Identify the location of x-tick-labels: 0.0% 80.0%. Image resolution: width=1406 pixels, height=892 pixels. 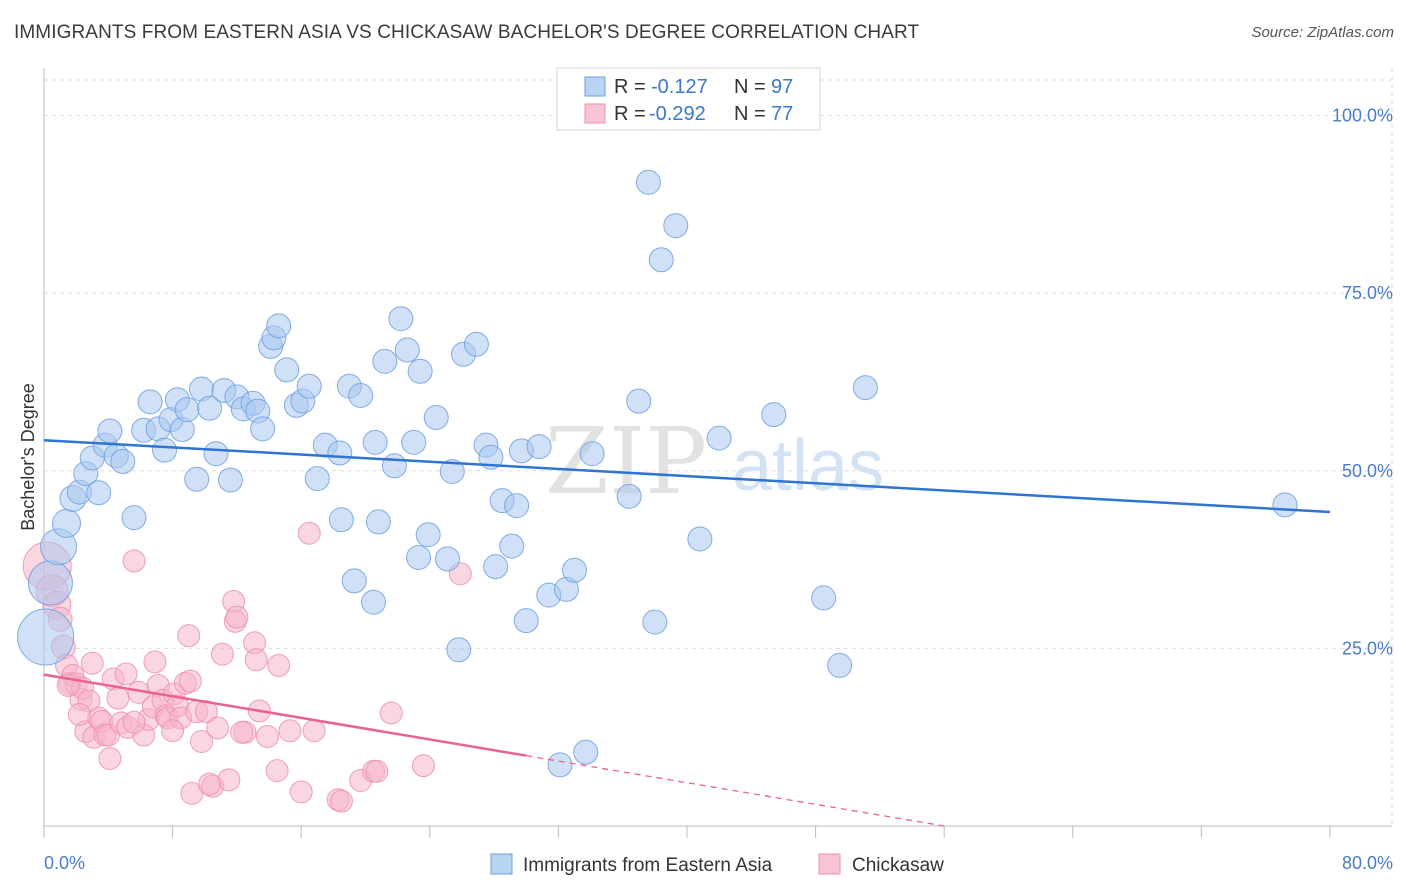
(718, 863).